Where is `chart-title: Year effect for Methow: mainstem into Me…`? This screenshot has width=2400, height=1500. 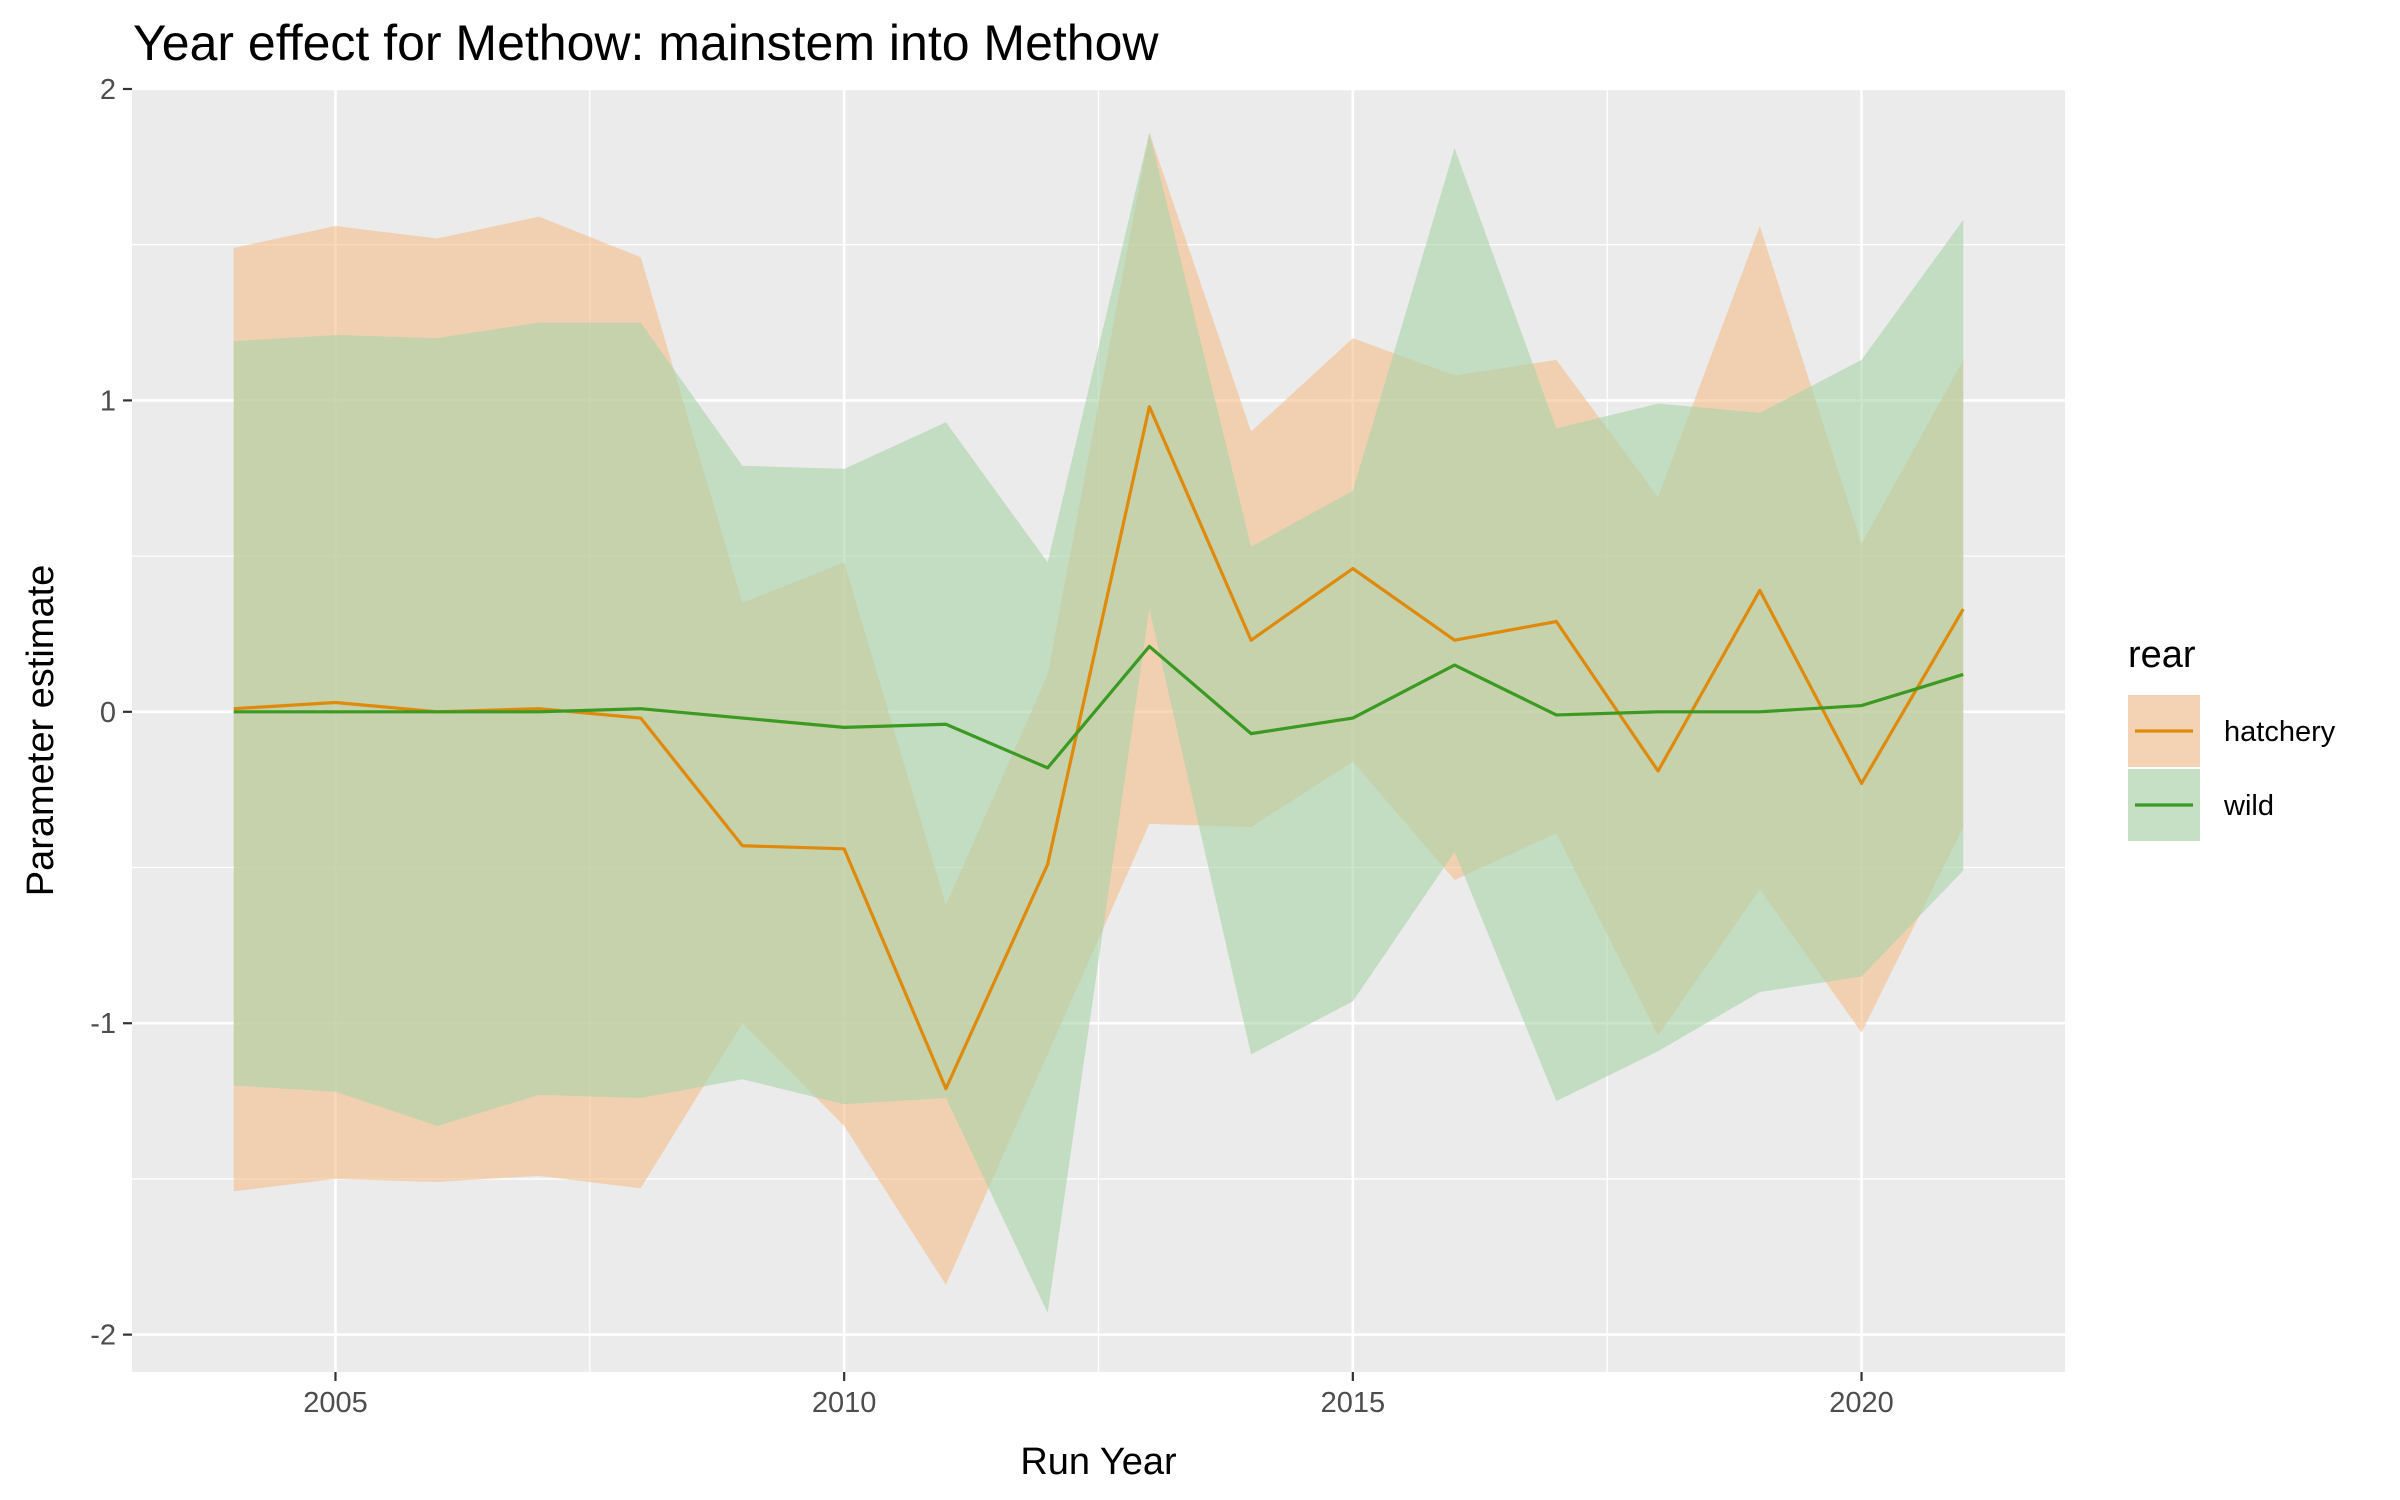
chart-title: Year effect for Methow: mainstem into Me… is located at coordinates (646, 43).